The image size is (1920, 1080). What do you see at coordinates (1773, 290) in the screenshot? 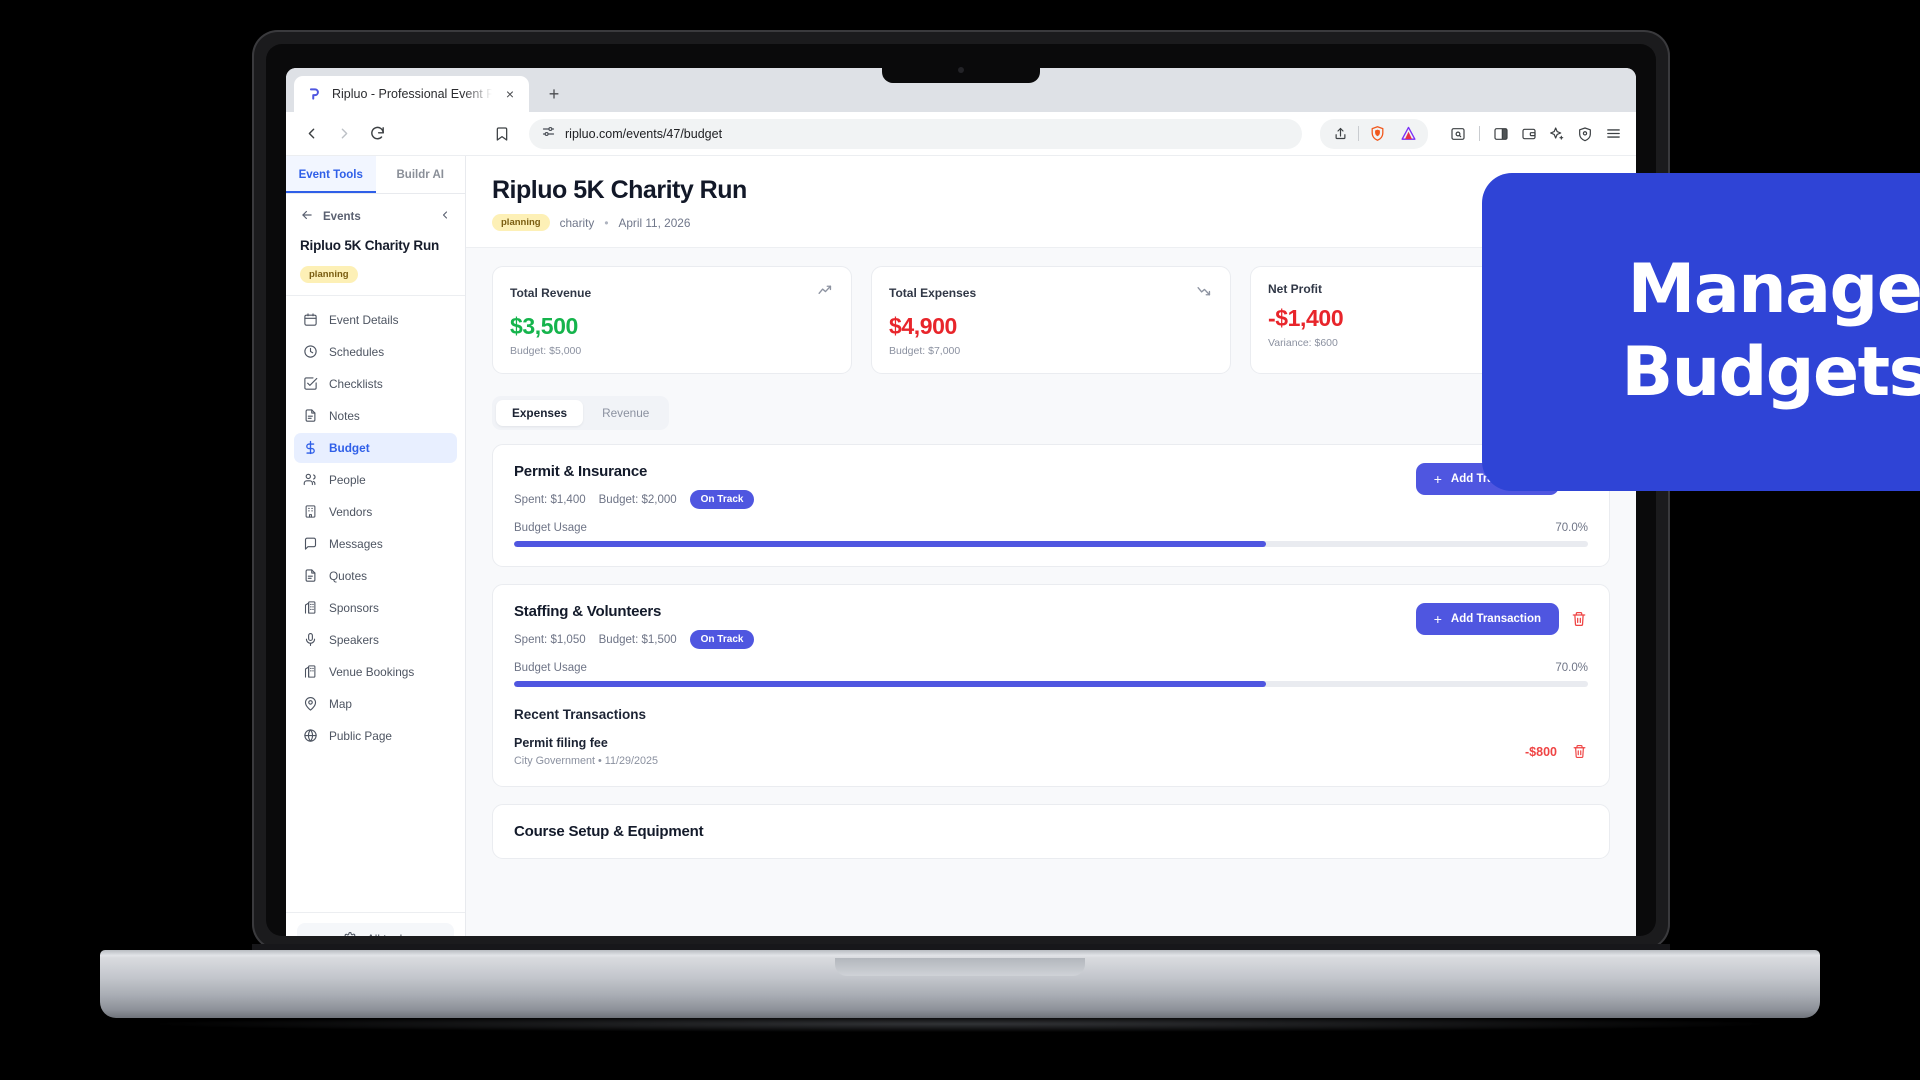
I see `overlay-line-1: Manage` at bounding box center [1773, 290].